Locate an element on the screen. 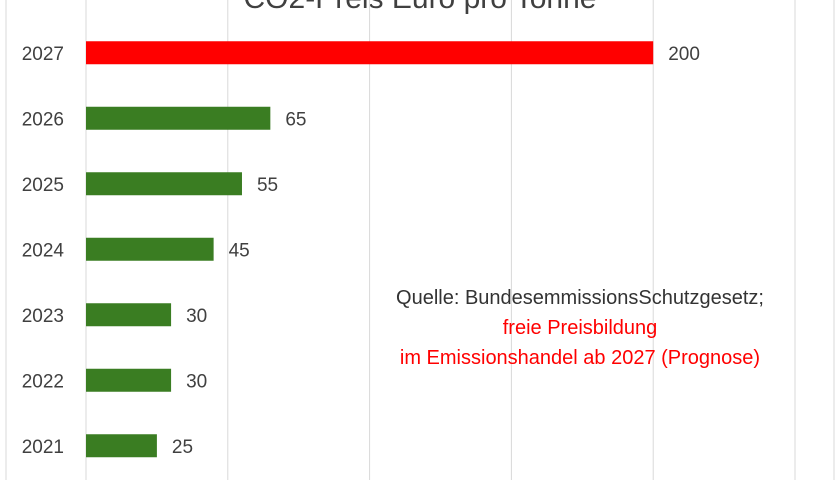  bar-2024 is located at coordinates (150, 249).